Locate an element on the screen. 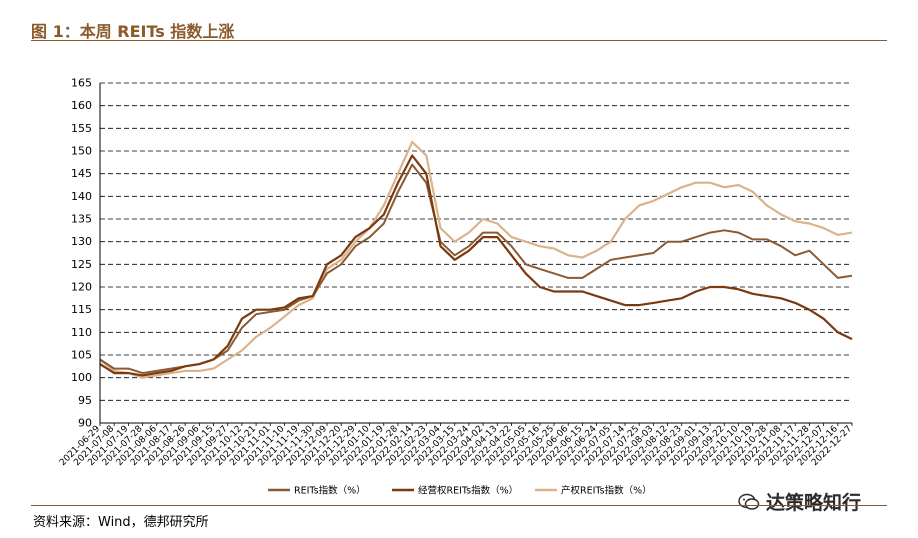 The image size is (918, 538). y-tick-label: 165 is located at coordinates (81, 83).